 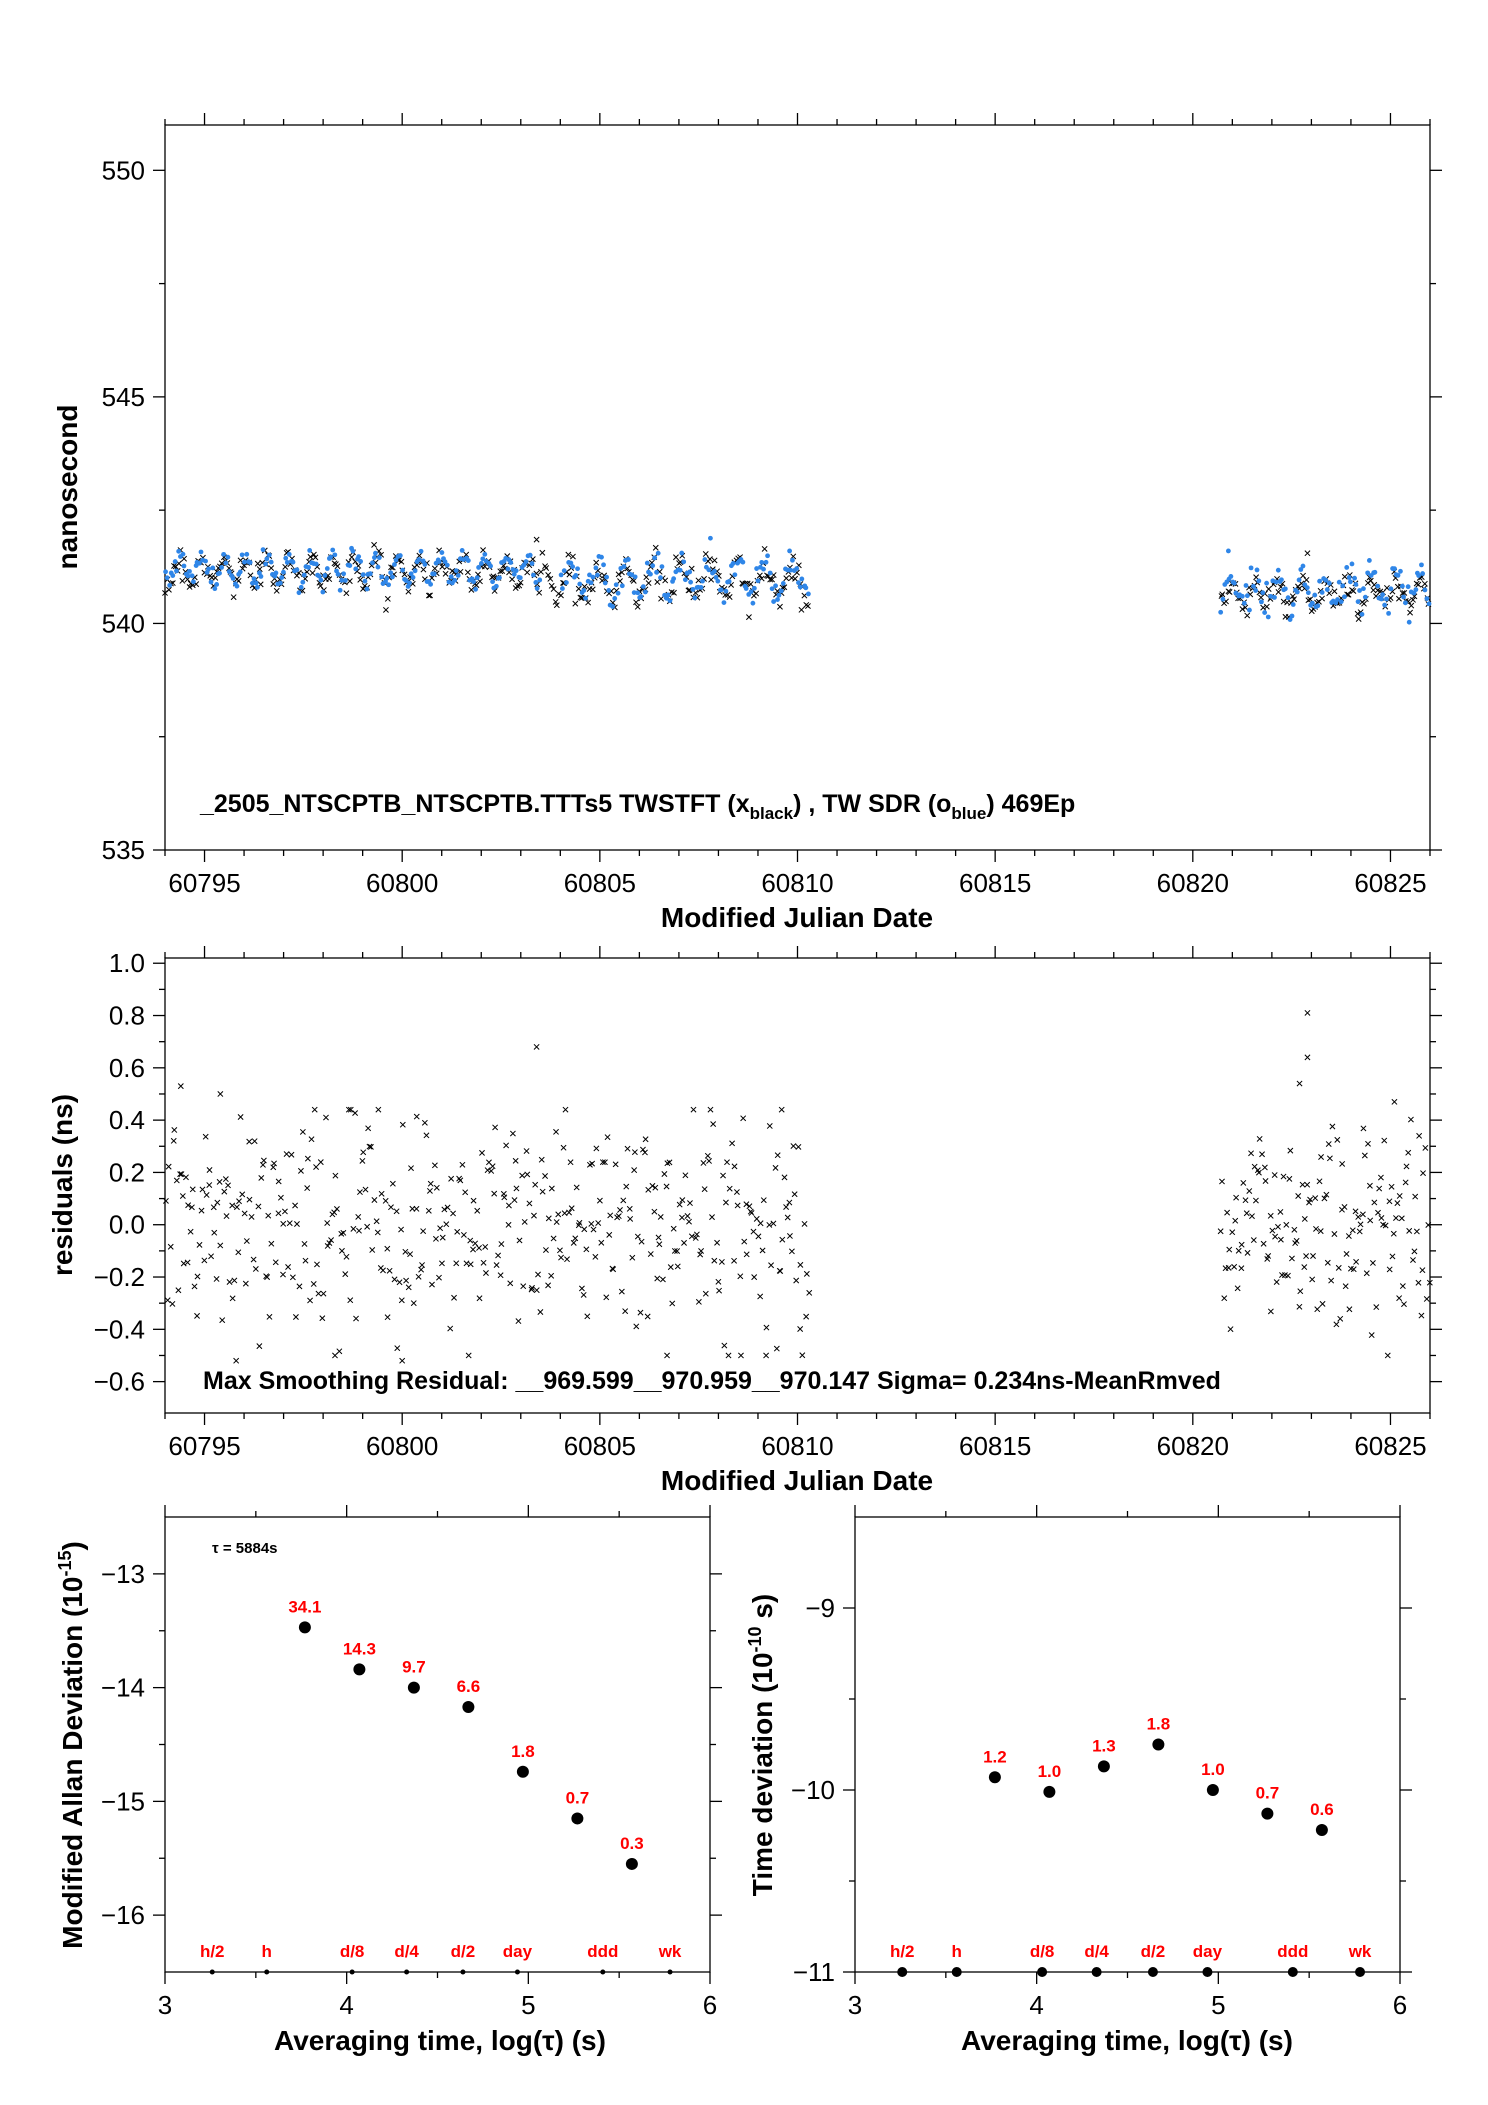 I want to click on x-tick-label: 60825, so click(x=1390, y=1446).